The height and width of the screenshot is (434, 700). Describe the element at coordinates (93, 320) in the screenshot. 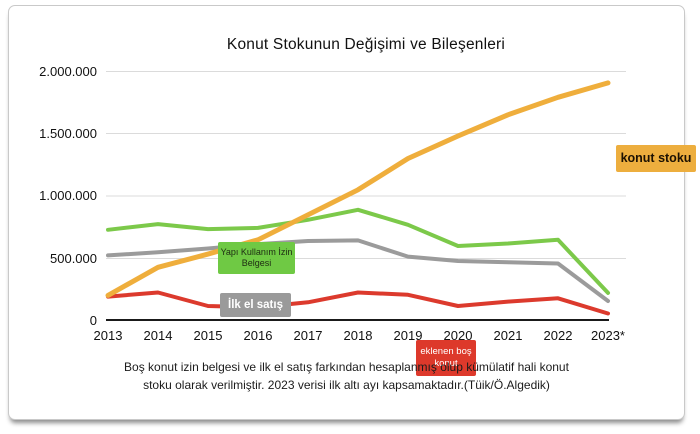

I see `y-tick-0: 0` at that location.